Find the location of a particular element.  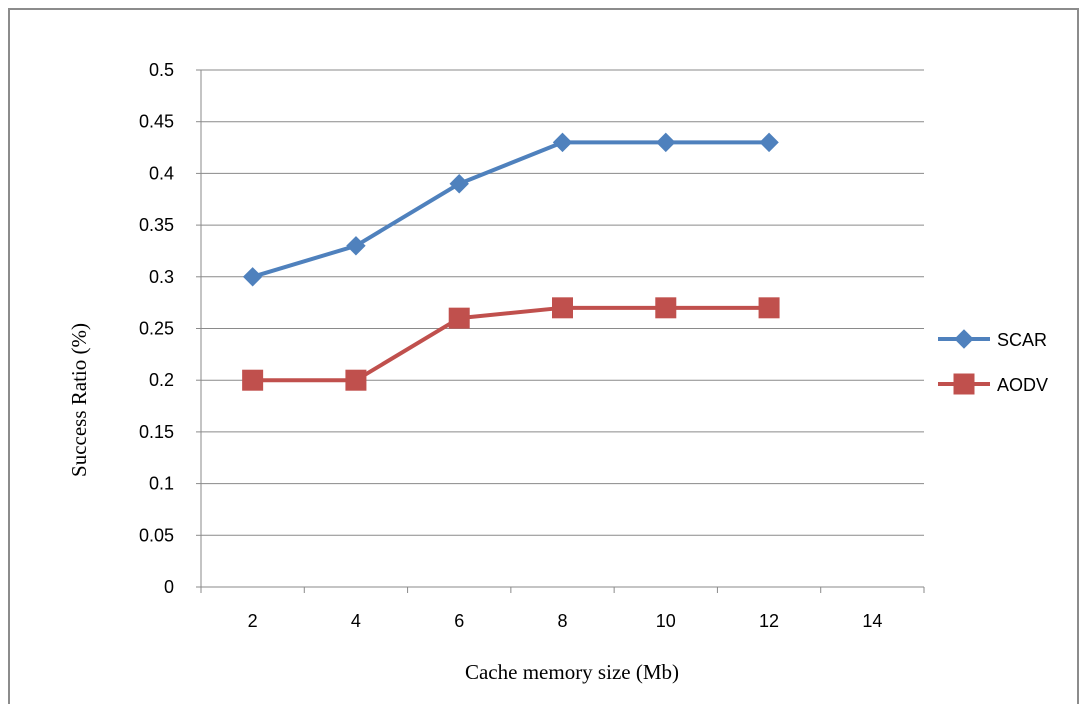

y-tick-labels: 0 0.05 0.1 0.15 0.2 0.25 0.3 0.35 0.4 0.45 0.5 is located at coordinates (156, 328).